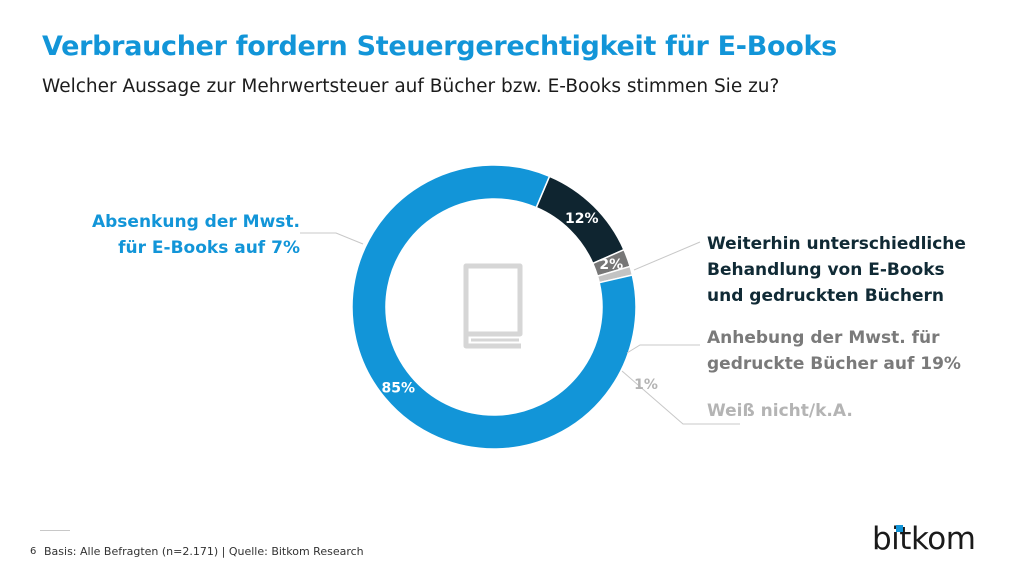  I want to click on value-label-anhebung: 2%, so click(611, 265).